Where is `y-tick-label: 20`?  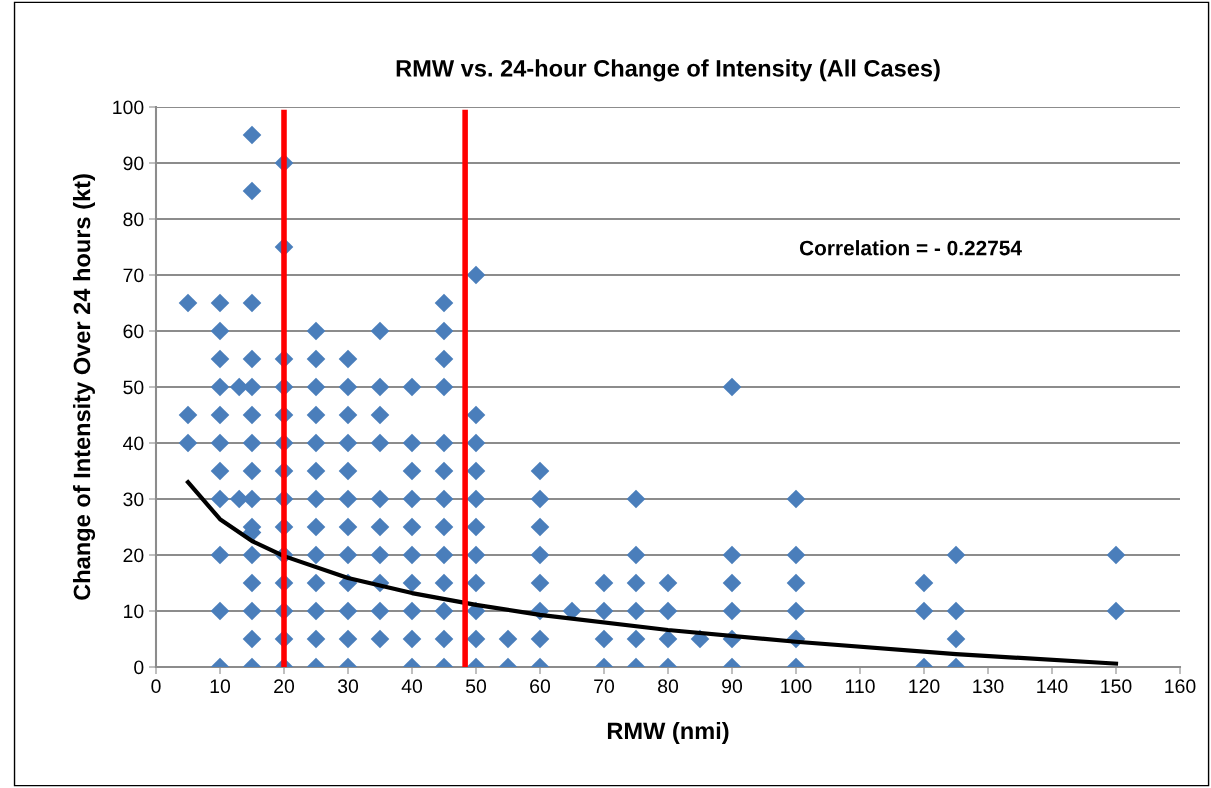 y-tick-label: 20 is located at coordinates (133, 555).